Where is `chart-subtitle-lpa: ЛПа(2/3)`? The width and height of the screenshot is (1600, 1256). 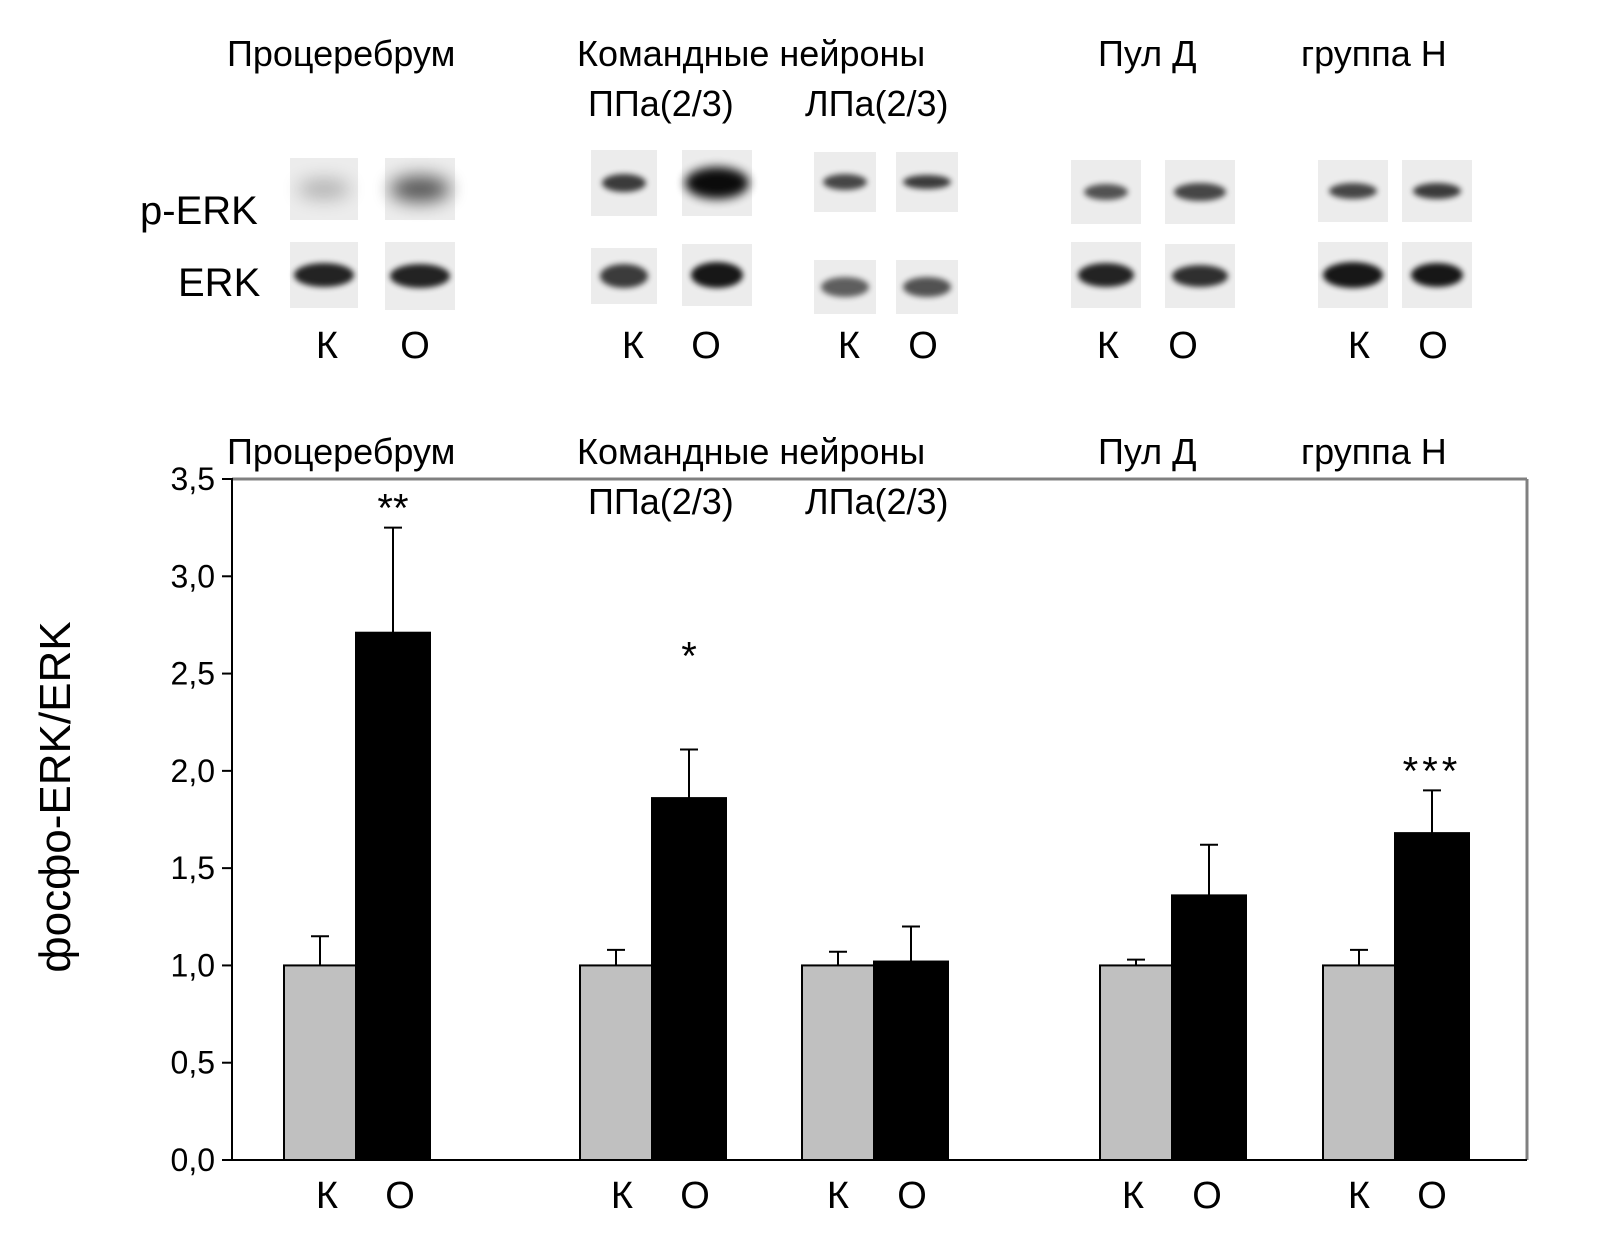 chart-subtitle-lpa: ЛПа(2/3) is located at coordinates (877, 501).